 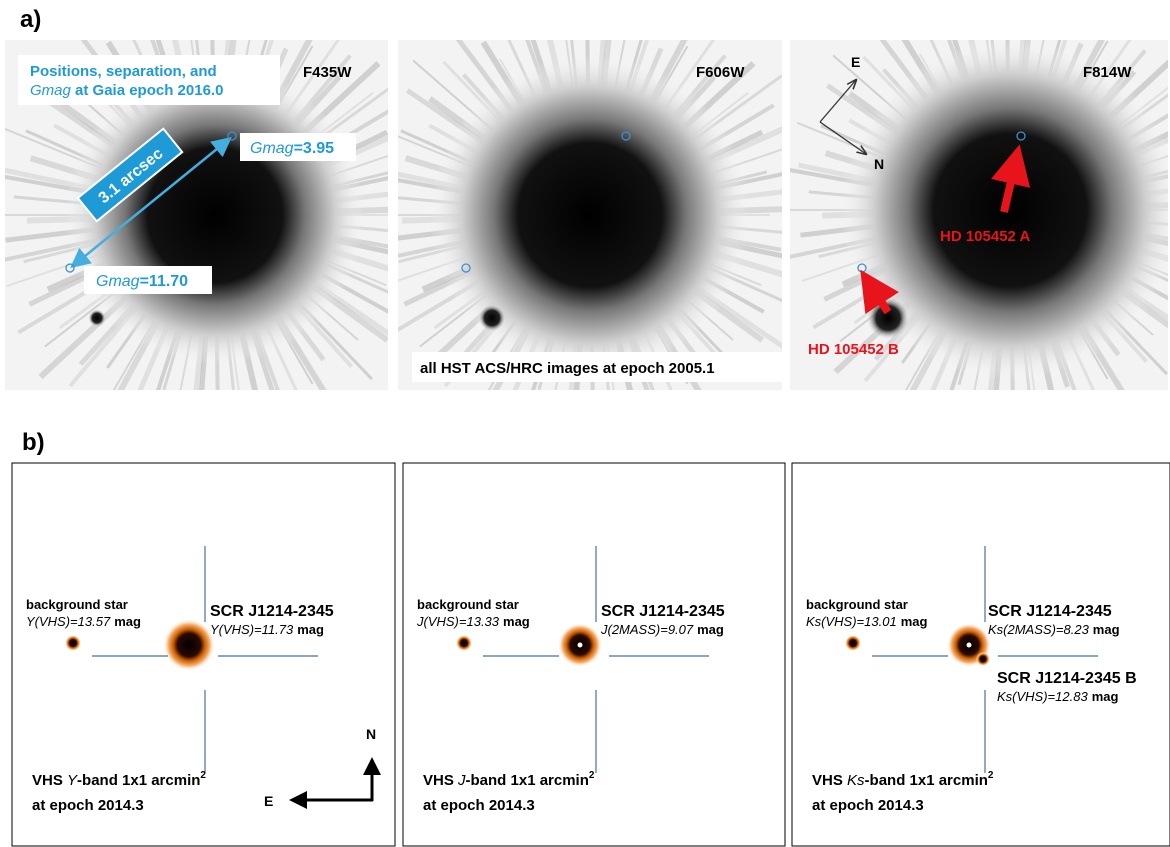 What do you see at coordinates (853, 349) in the screenshot?
I see `star-b-label: HD 105452 B` at bounding box center [853, 349].